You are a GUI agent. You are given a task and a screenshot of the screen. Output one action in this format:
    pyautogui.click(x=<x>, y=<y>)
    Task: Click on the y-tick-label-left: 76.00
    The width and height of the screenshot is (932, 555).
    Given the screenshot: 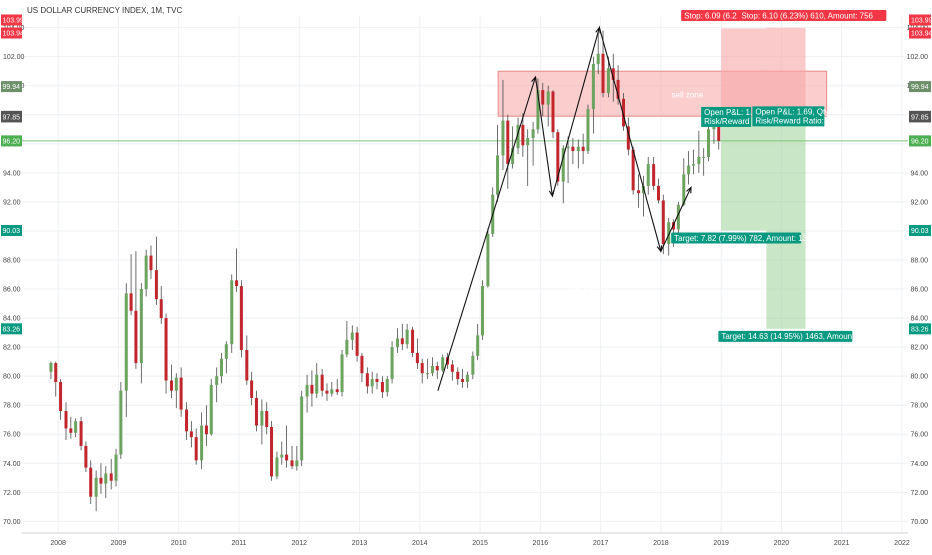 What is the action you would take?
    pyautogui.click(x=12, y=435)
    